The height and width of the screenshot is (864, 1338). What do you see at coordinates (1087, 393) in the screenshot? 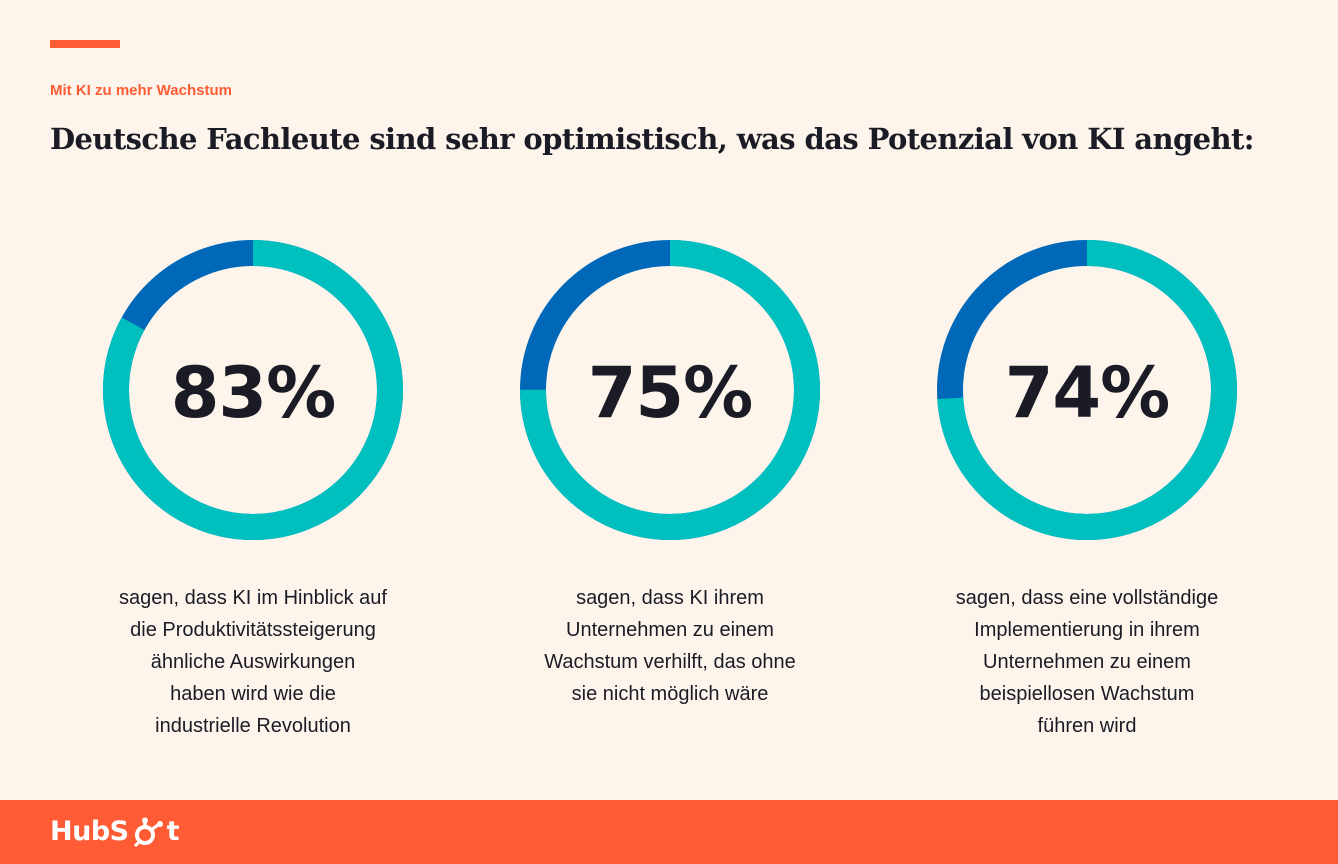
I see `stat-value: 74%` at bounding box center [1087, 393].